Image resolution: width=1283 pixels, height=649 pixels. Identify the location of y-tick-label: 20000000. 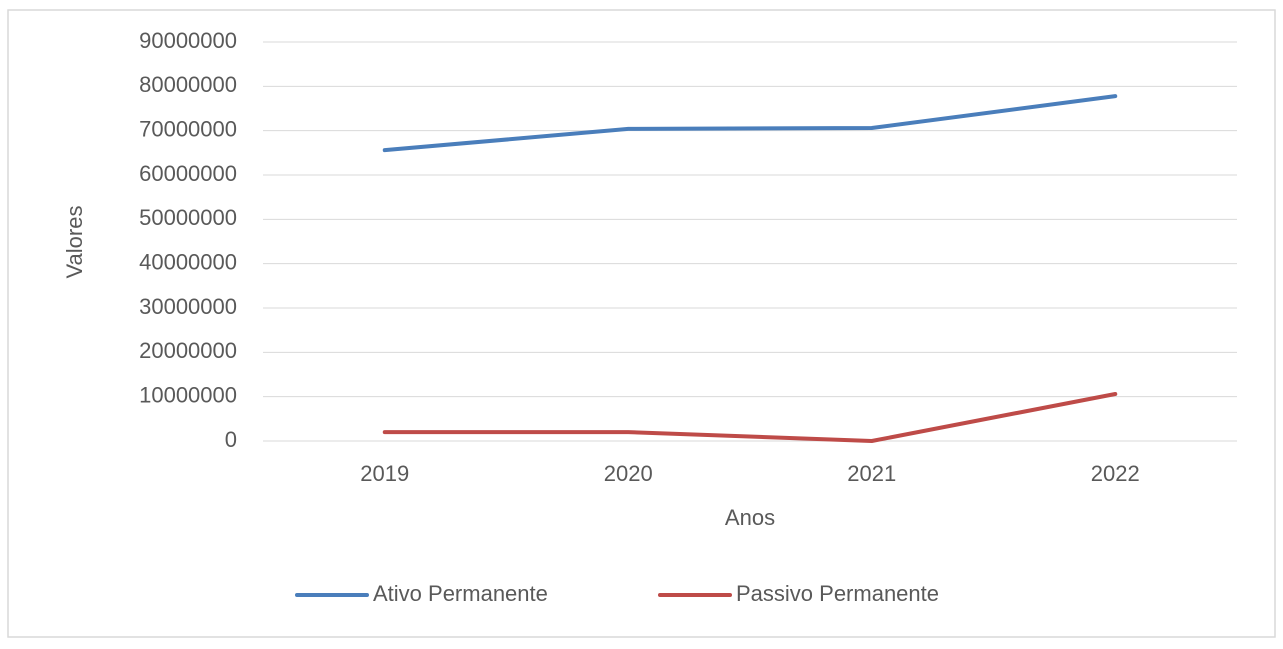
(188, 350).